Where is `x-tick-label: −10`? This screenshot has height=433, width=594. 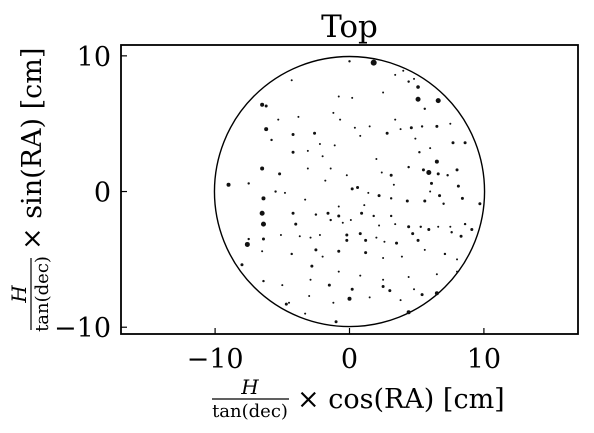 x-tick-label: −10 is located at coordinates (215, 359).